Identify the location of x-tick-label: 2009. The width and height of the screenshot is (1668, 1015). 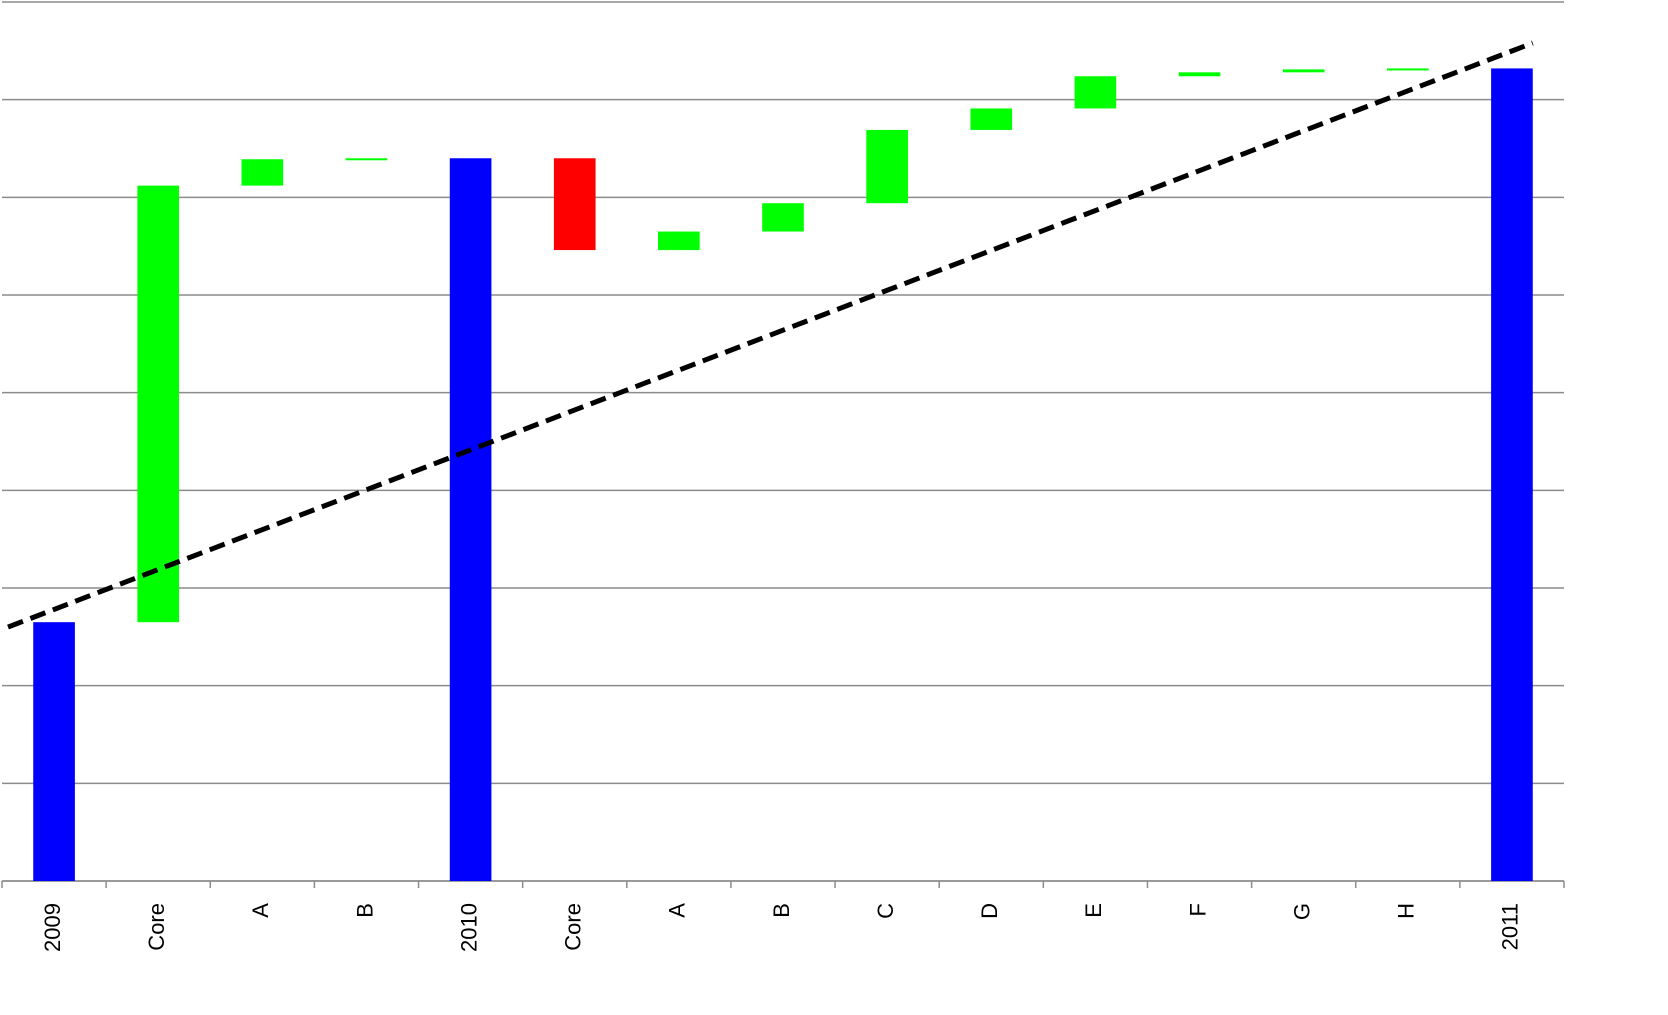
(52, 927).